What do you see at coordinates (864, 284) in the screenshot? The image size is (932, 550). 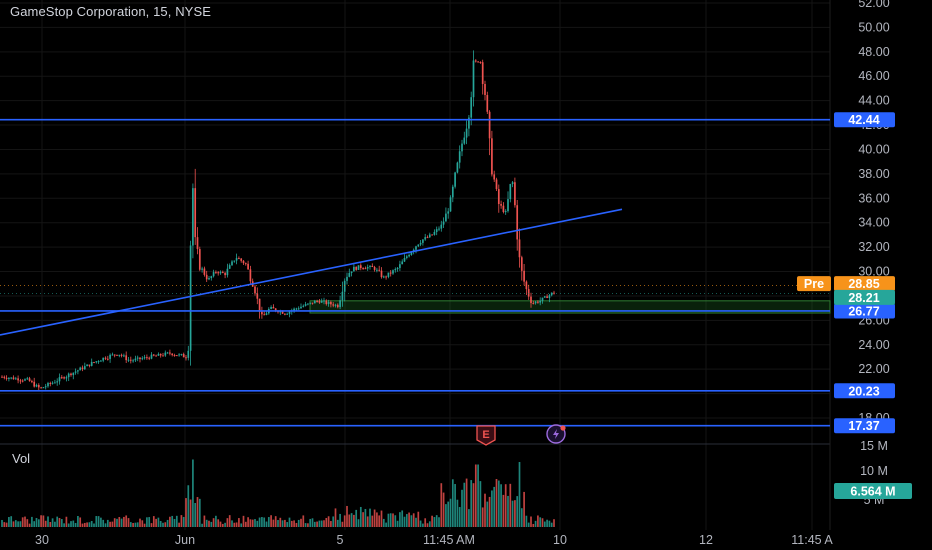 I see `pre-price-tag` at bounding box center [864, 284].